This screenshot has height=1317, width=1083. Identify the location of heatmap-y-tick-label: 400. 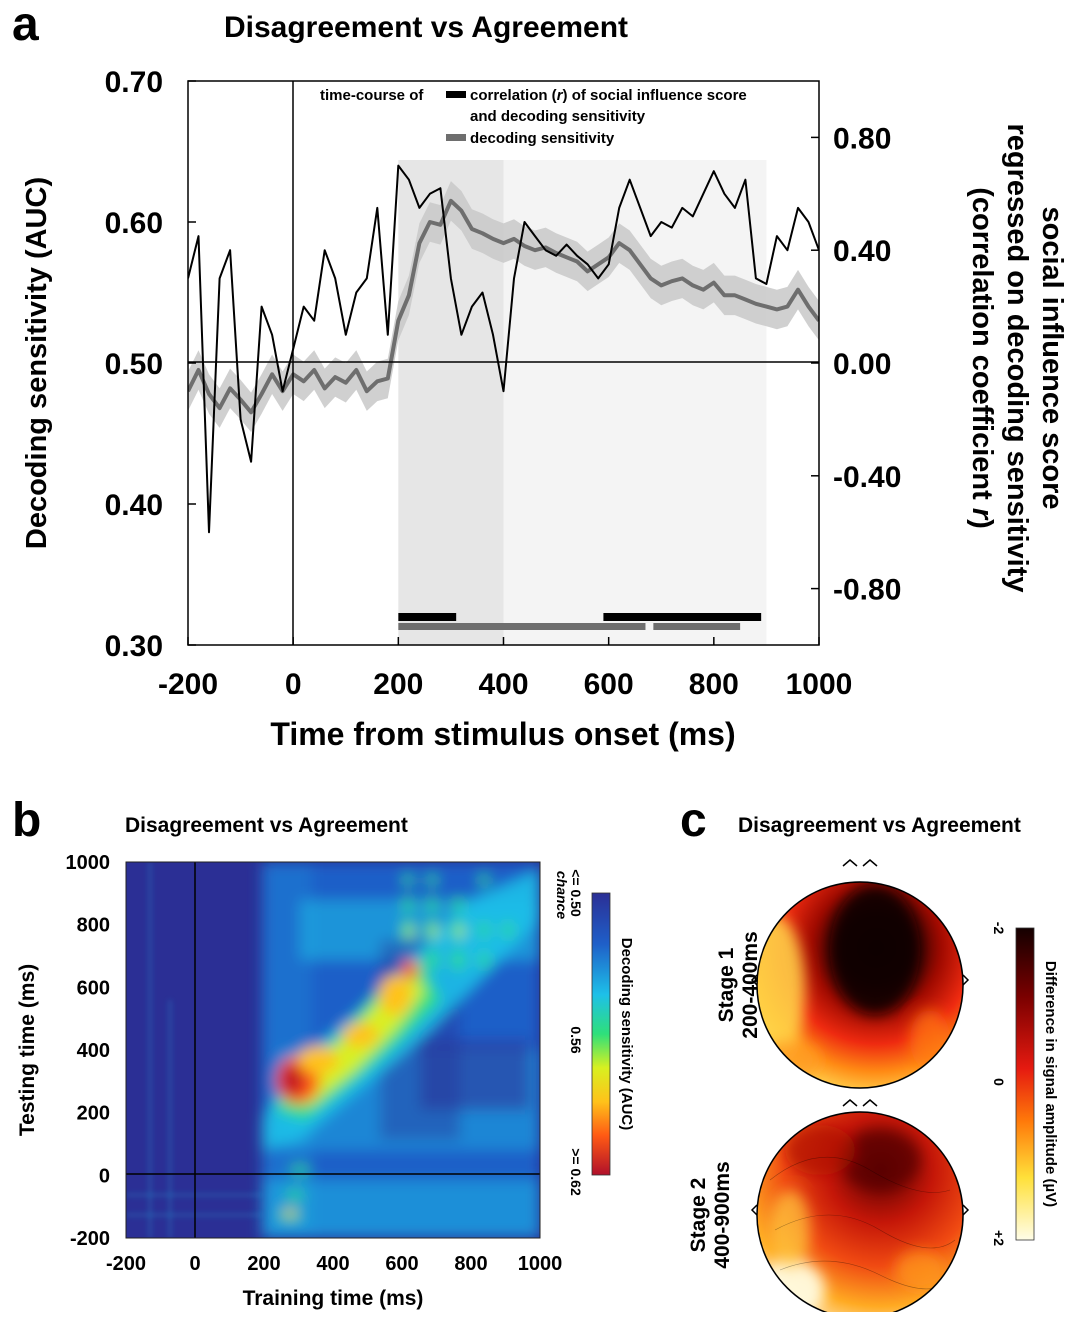
(93, 1051).